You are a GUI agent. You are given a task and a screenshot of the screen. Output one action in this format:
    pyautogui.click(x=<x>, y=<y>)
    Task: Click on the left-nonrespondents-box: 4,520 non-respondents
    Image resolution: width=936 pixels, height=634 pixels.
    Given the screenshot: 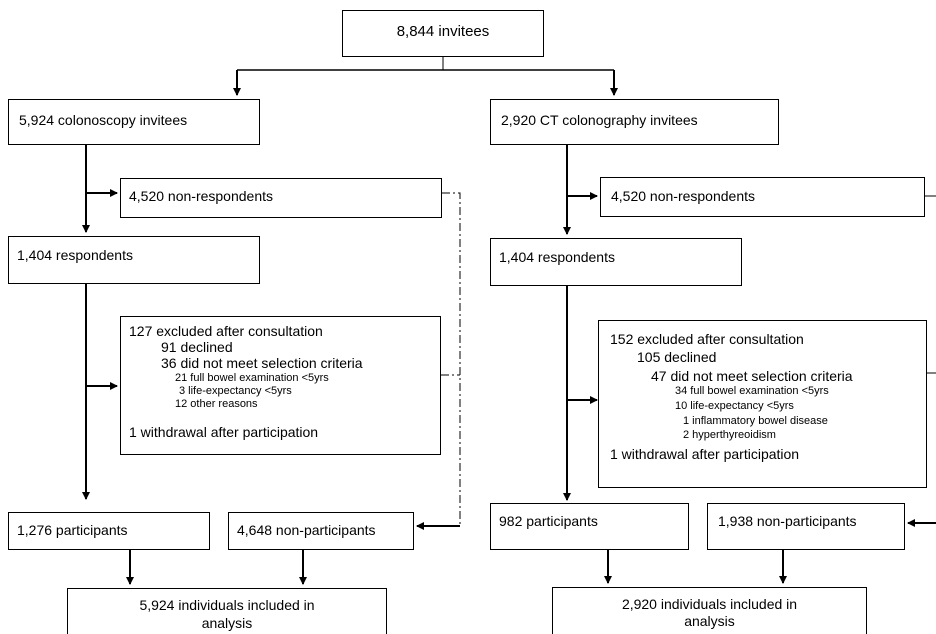 What is the action you would take?
    pyautogui.click(x=281, y=198)
    